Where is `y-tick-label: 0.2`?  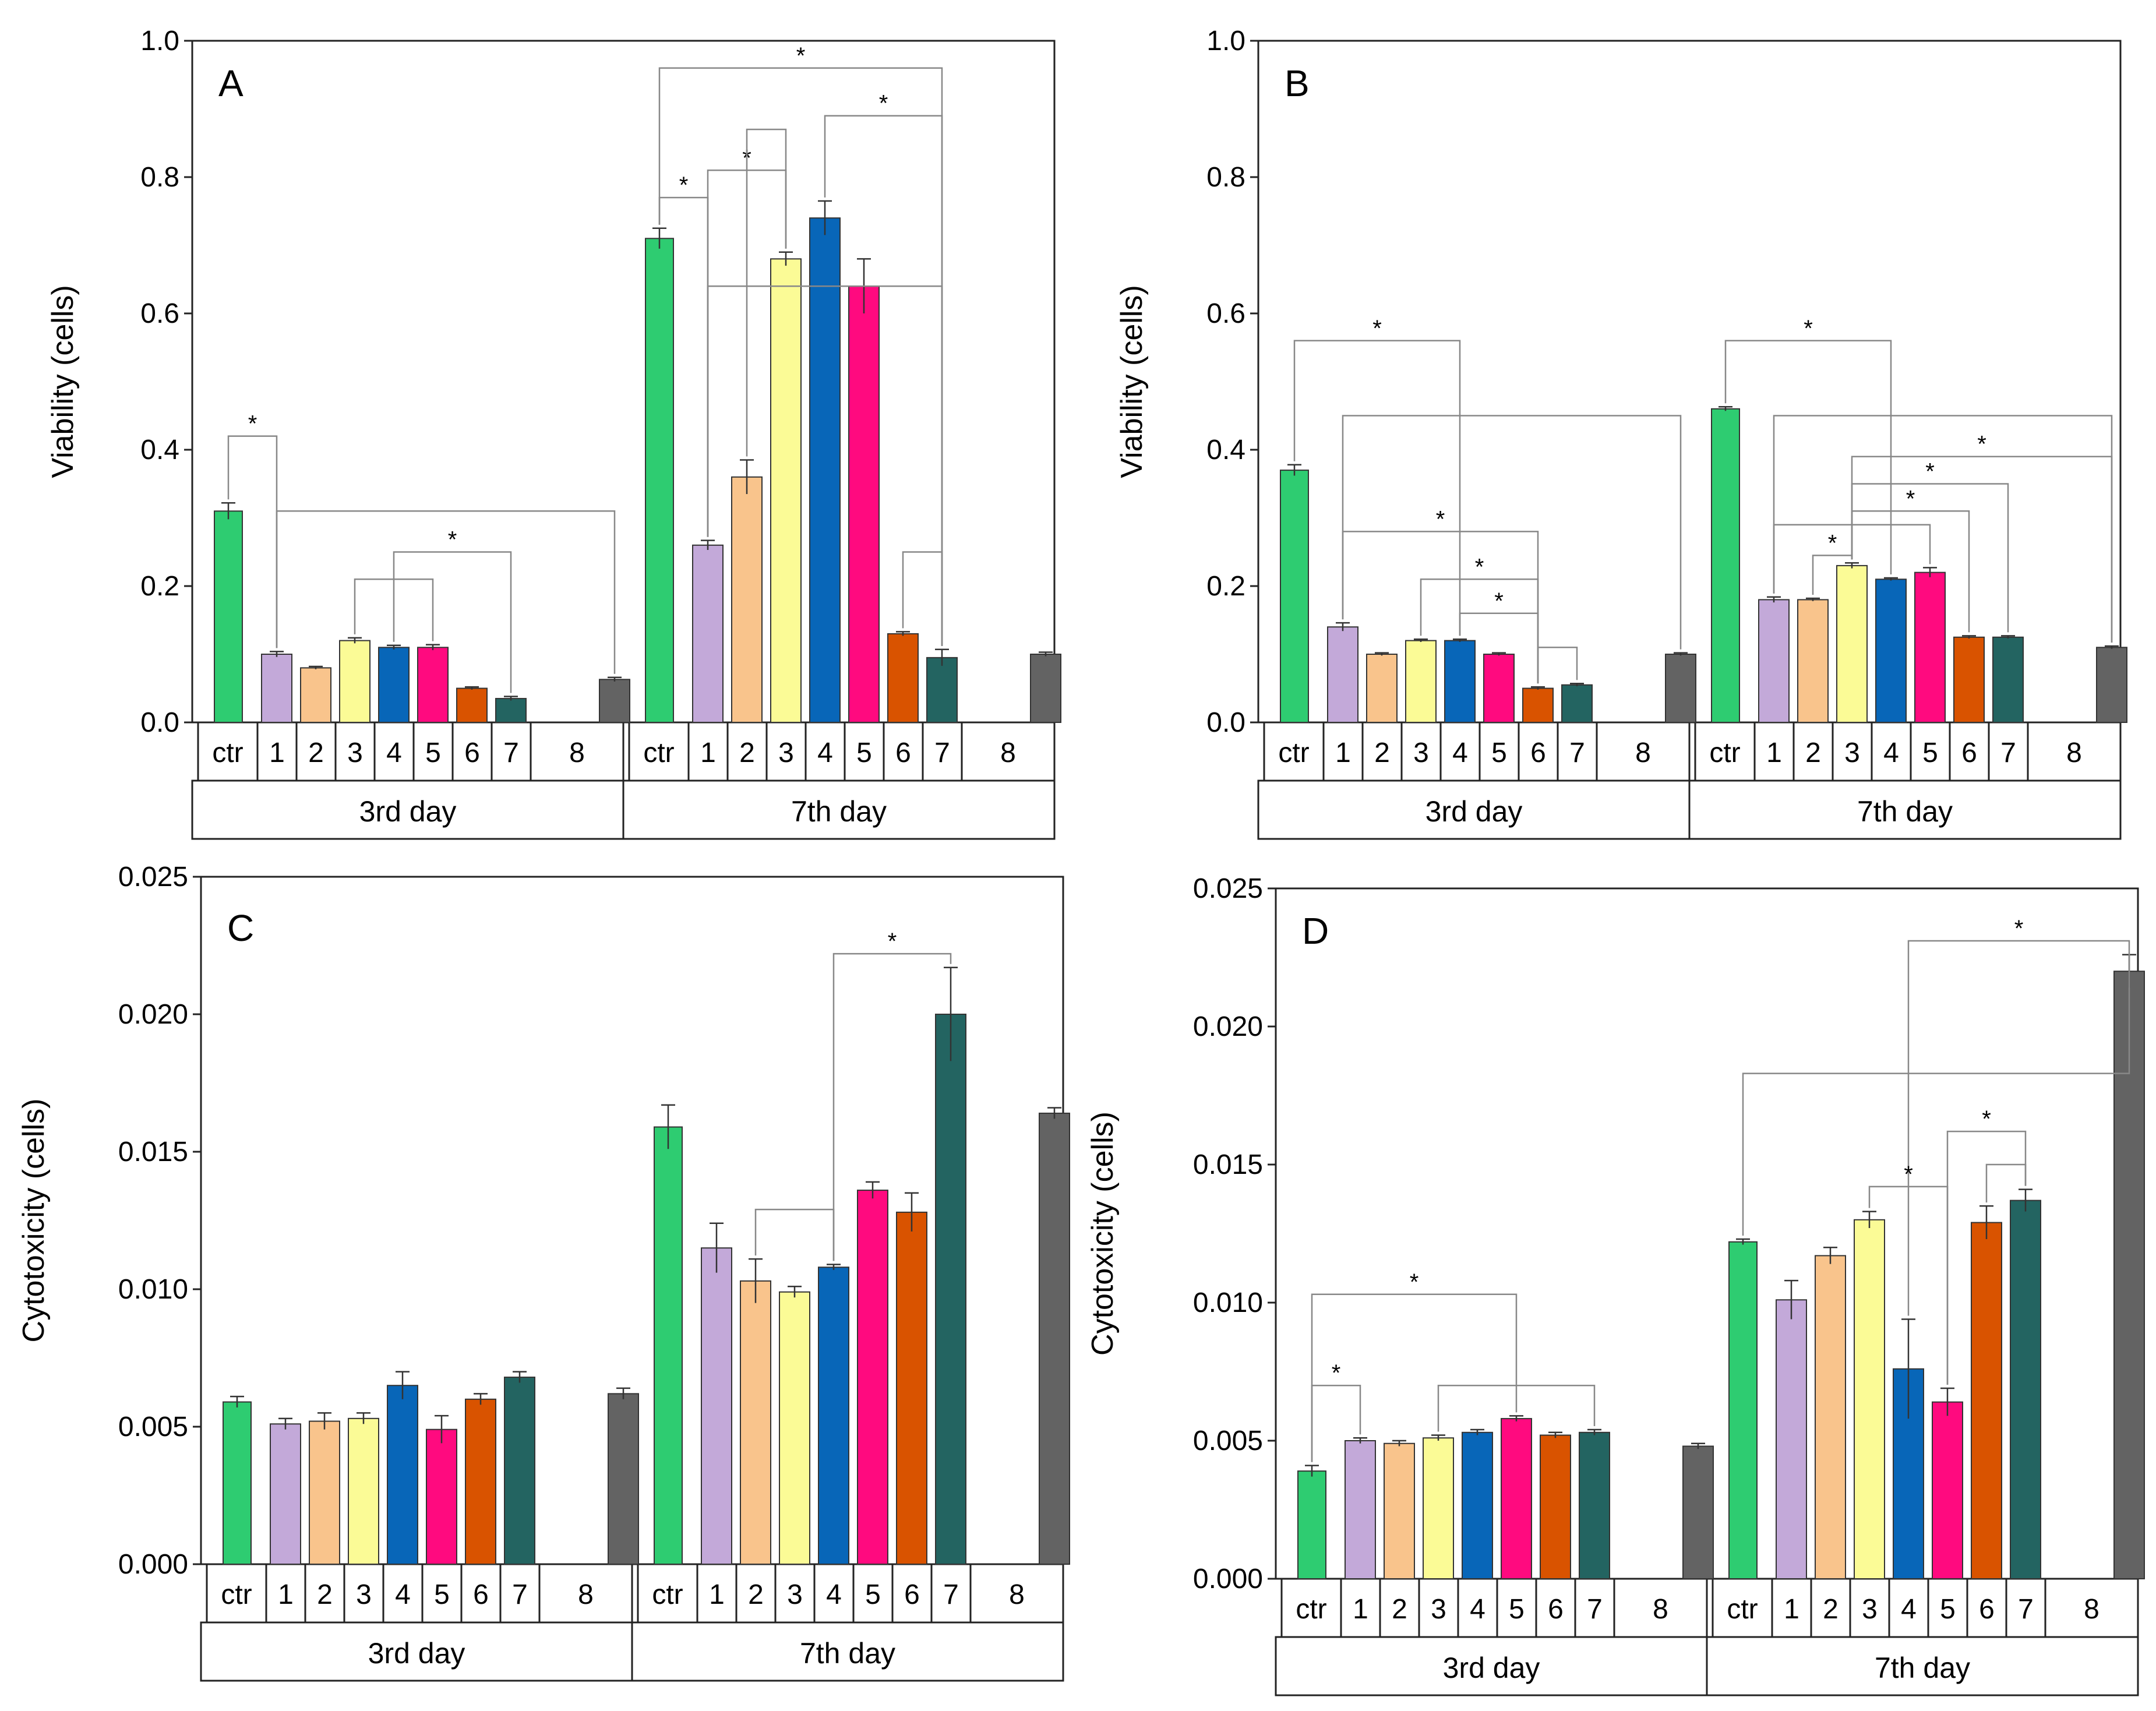
y-tick-label: 0.2 is located at coordinates (159, 587).